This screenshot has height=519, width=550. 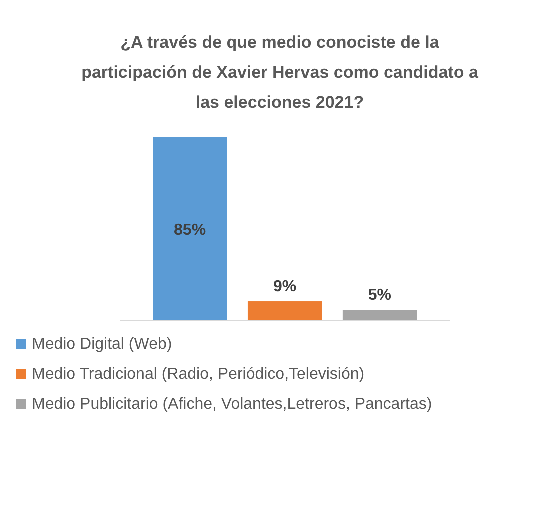 What do you see at coordinates (380, 295) in the screenshot?
I see `data-label: 5%` at bounding box center [380, 295].